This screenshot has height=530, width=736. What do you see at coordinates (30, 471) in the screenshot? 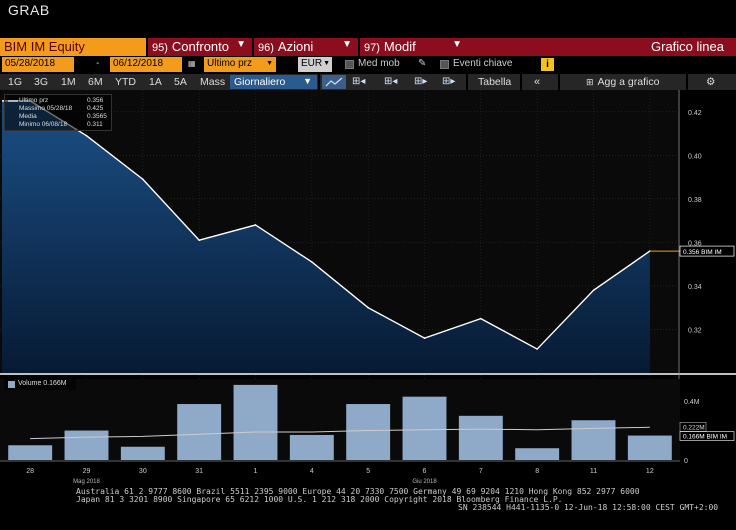
I see `x-tick-label: 28` at bounding box center [30, 471].